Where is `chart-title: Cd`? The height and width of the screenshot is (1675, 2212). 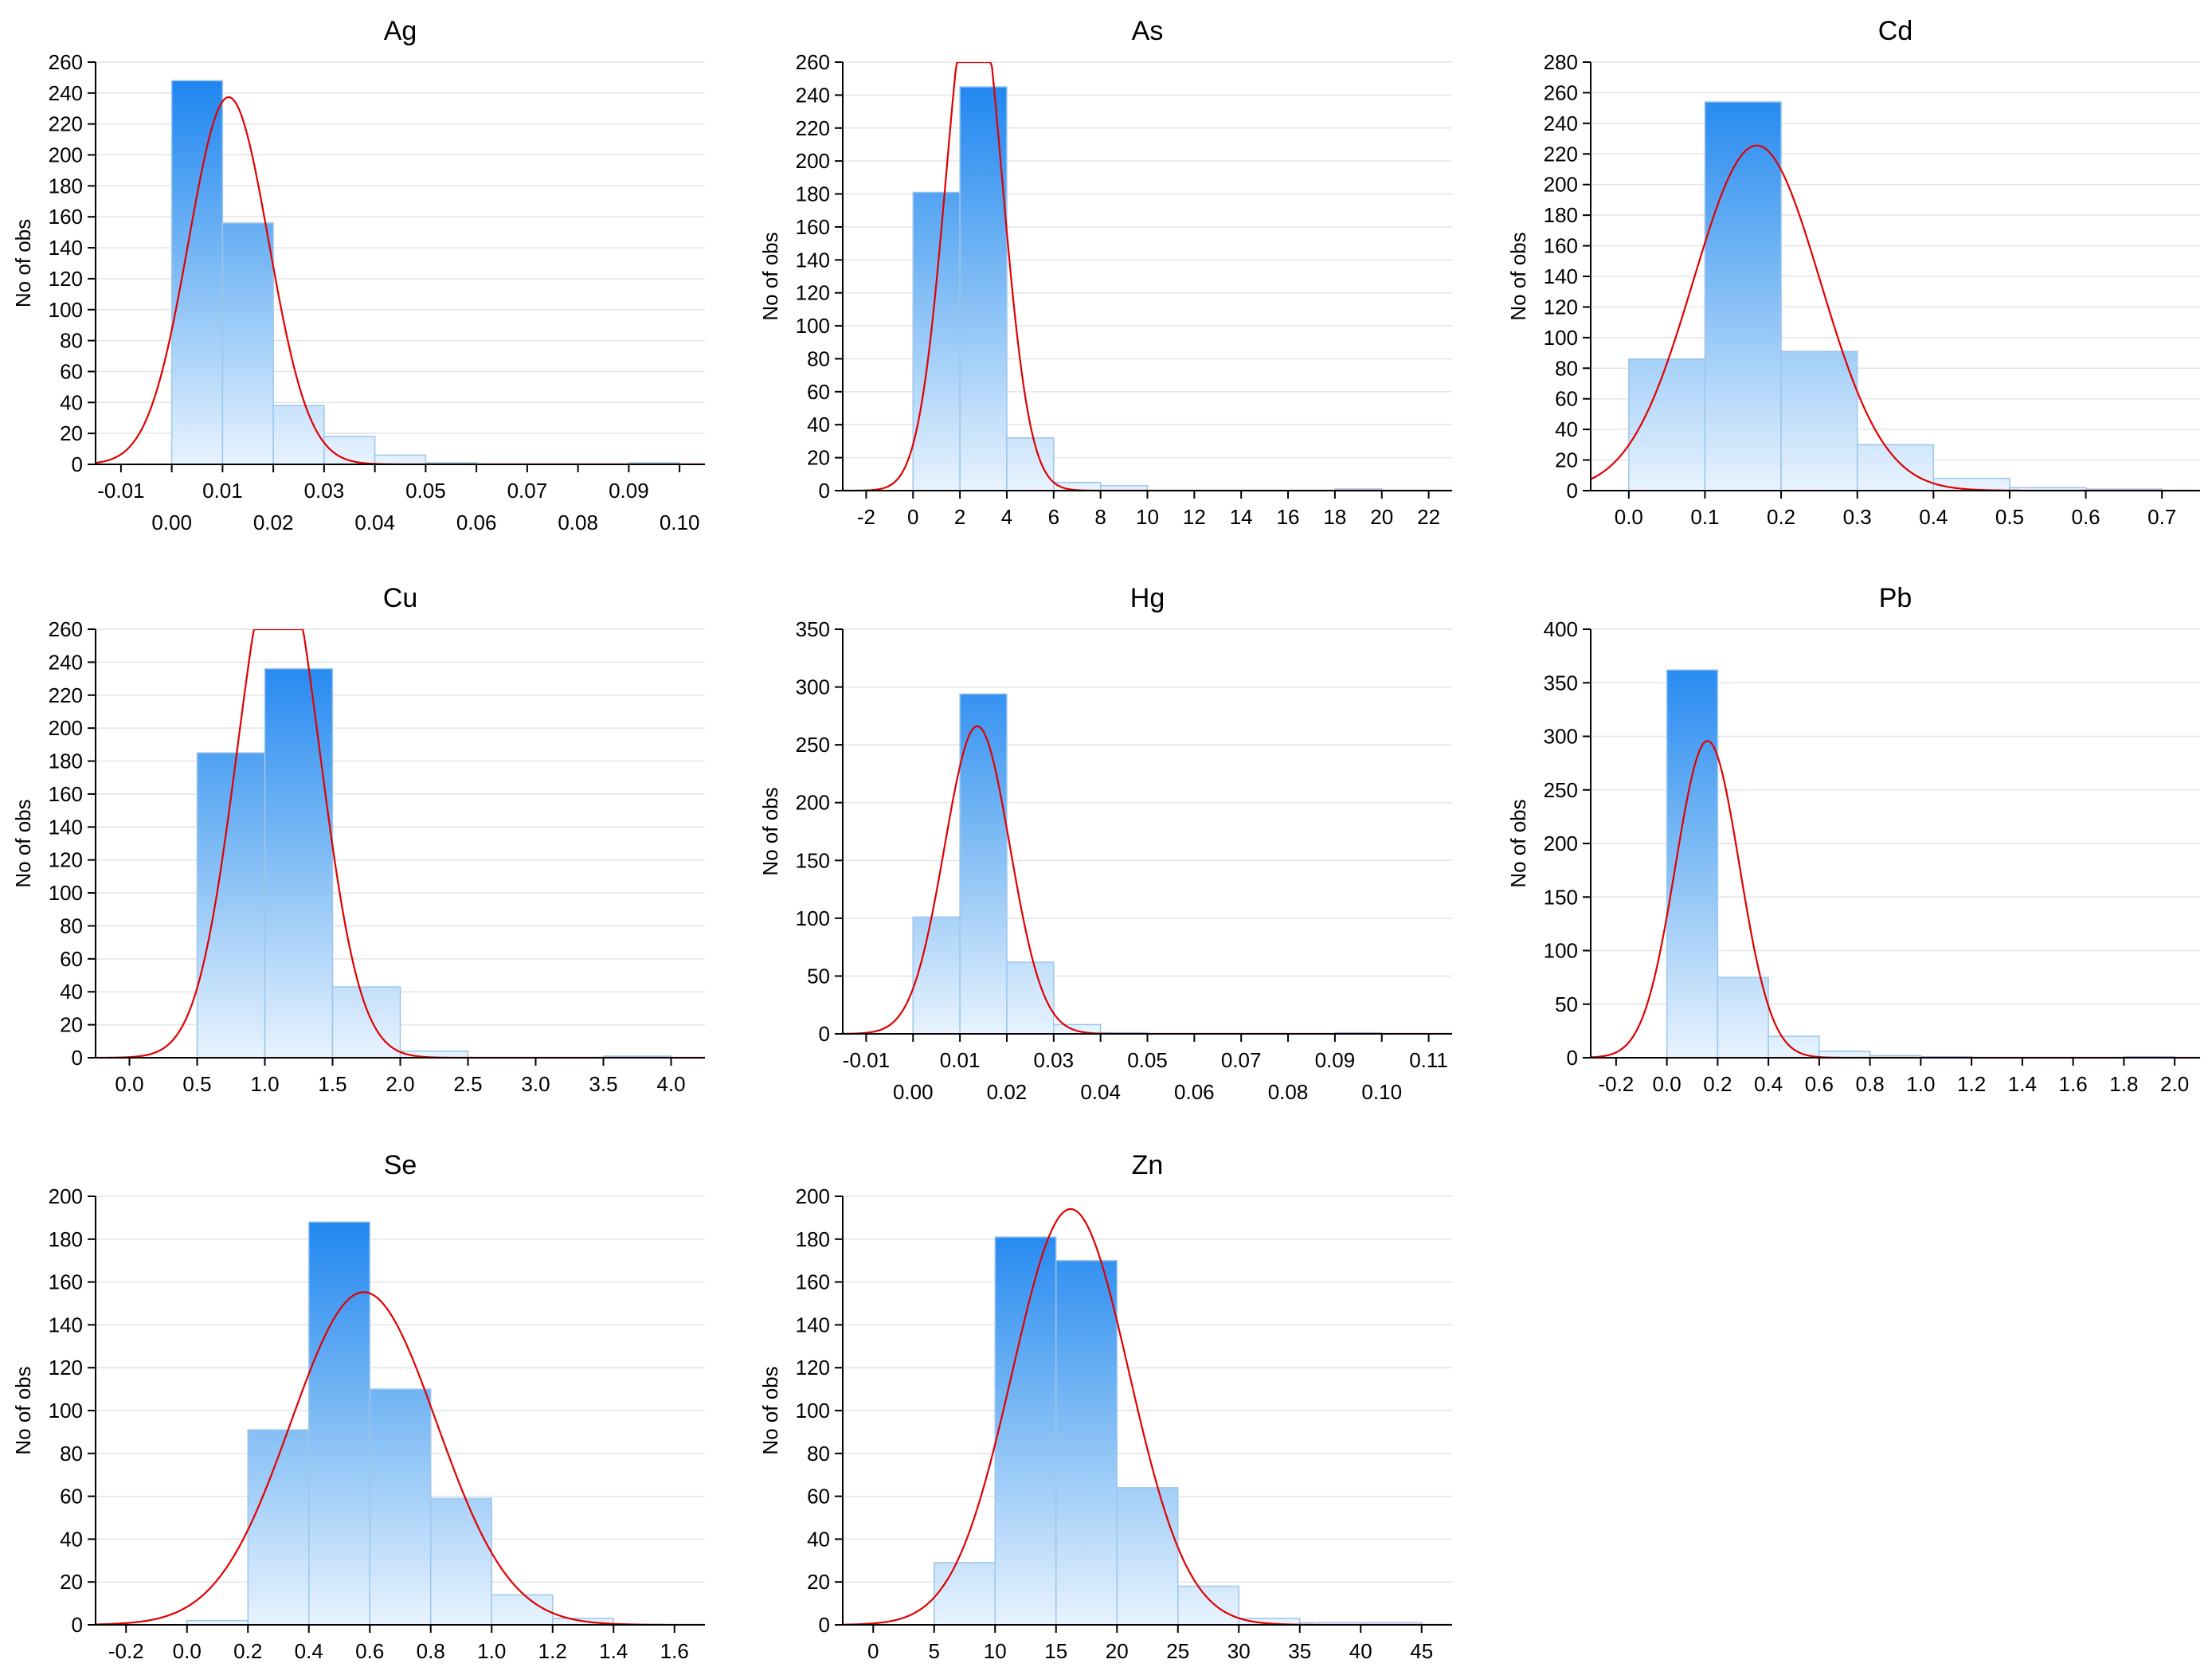 chart-title: Cd is located at coordinates (1895, 31).